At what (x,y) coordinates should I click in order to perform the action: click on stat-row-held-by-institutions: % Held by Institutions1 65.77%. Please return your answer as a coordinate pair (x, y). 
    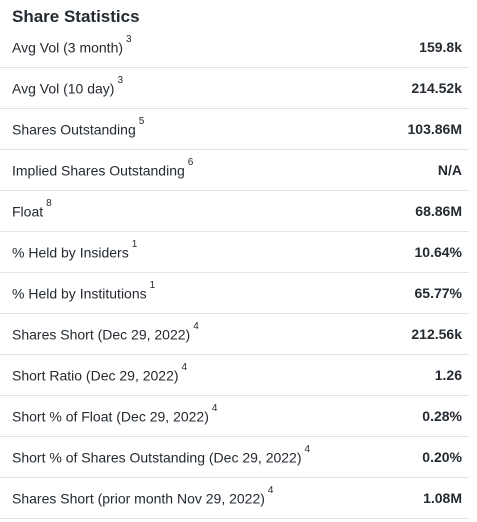
    Looking at the image, I should click on (234, 293).